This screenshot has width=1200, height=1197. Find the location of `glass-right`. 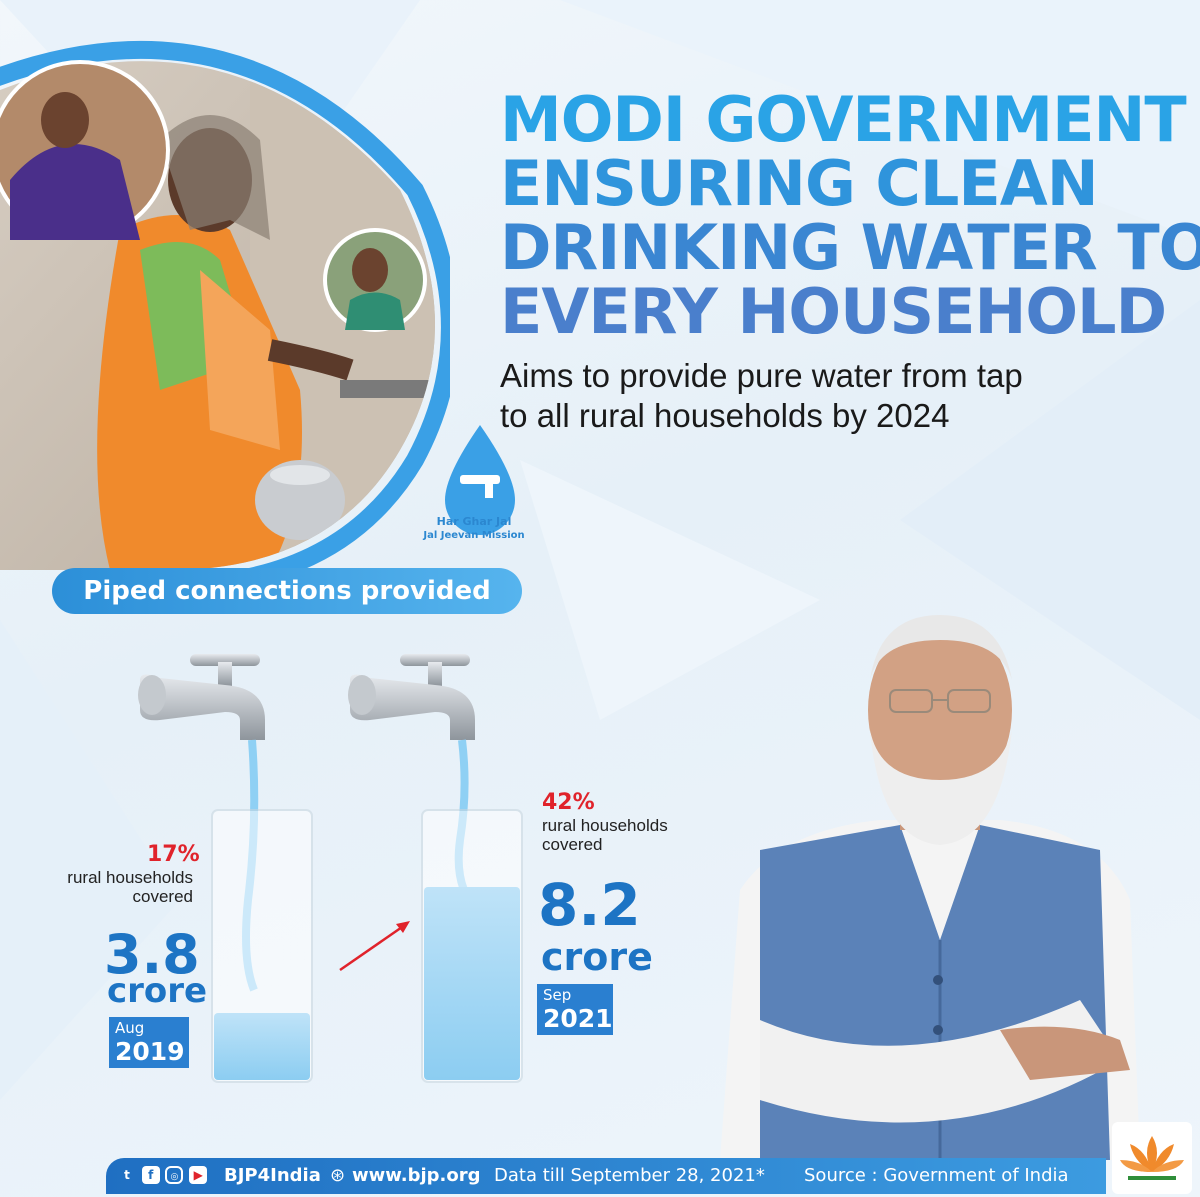

glass-right is located at coordinates (472, 946).